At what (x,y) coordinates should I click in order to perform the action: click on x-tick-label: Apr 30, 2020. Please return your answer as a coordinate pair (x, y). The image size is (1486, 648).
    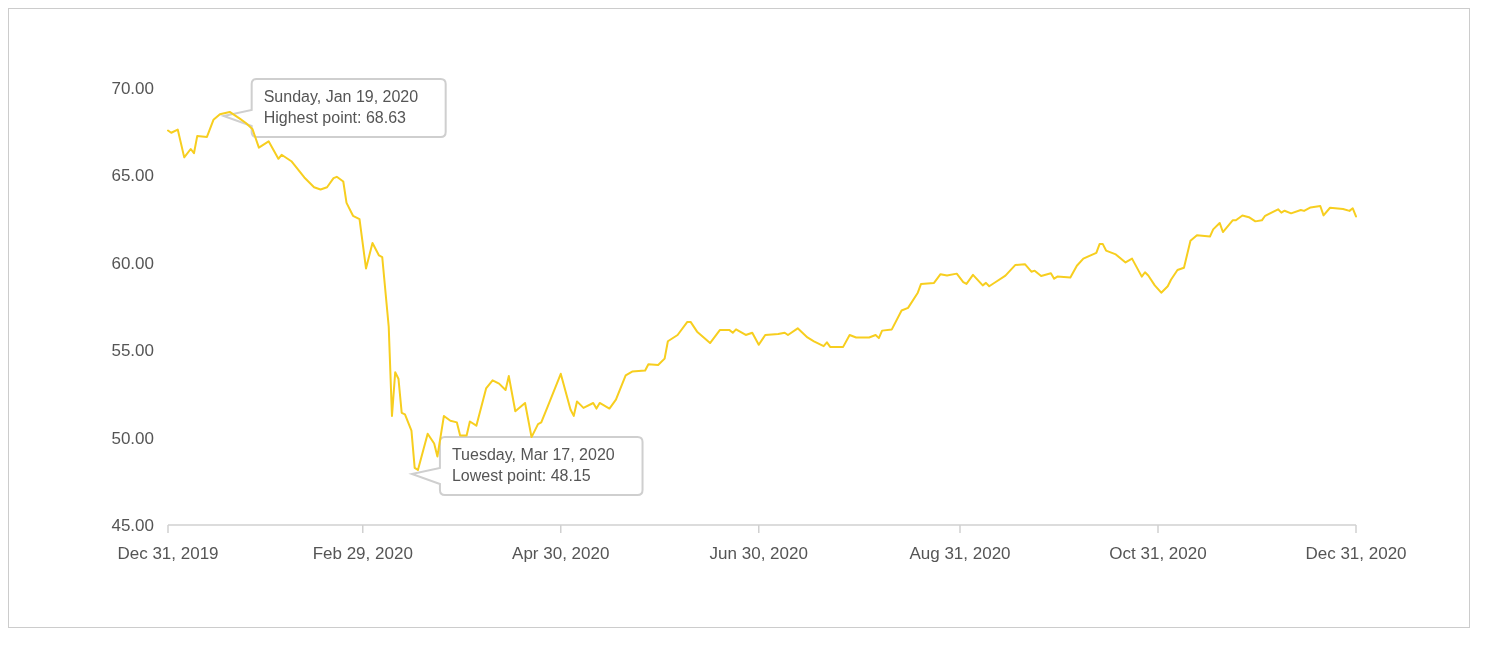
    Looking at the image, I should click on (561, 553).